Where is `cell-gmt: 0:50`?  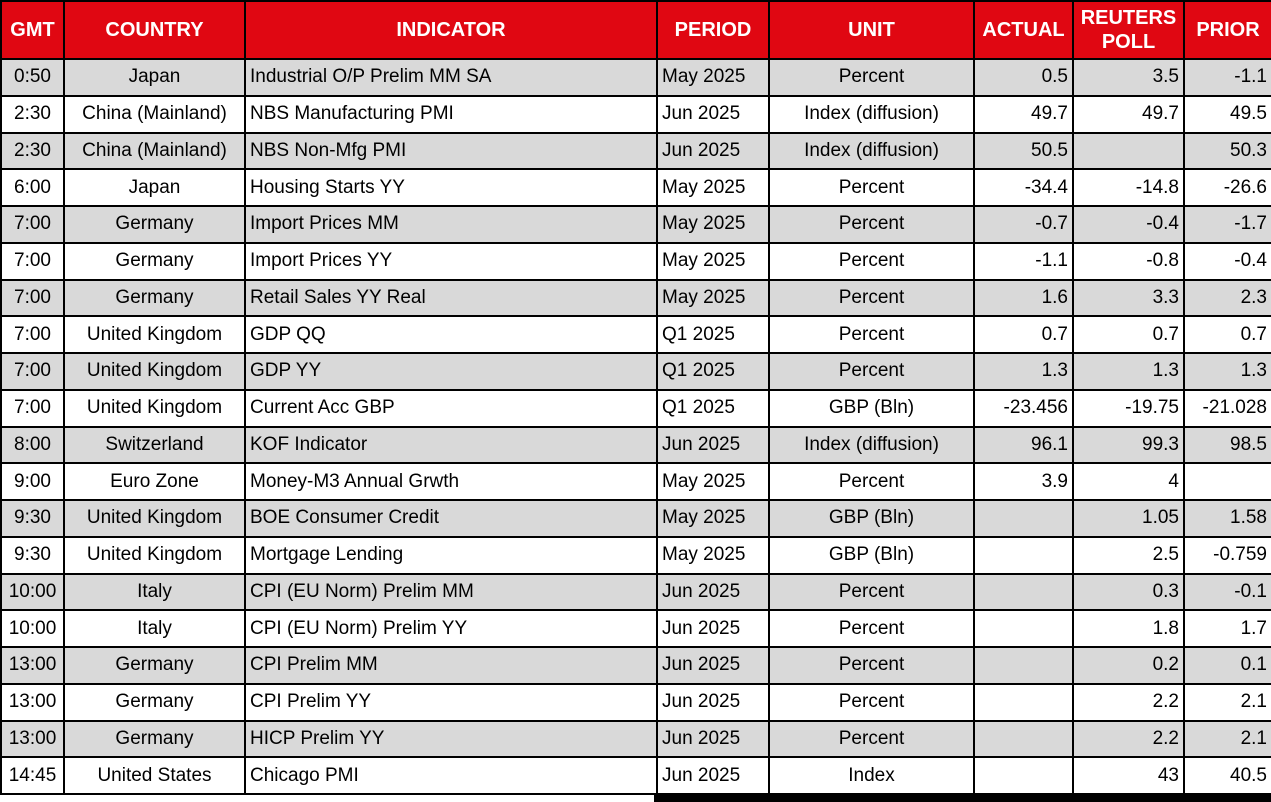
cell-gmt: 0:50 is located at coordinates (32, 77).